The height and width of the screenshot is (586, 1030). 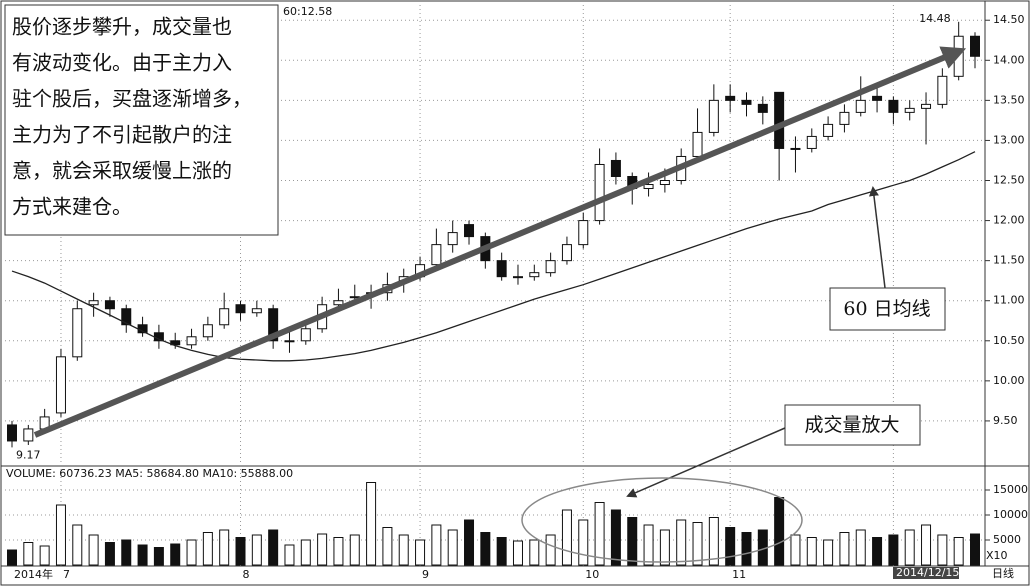 I want to click on callout-box, so click(x=887, y=309).